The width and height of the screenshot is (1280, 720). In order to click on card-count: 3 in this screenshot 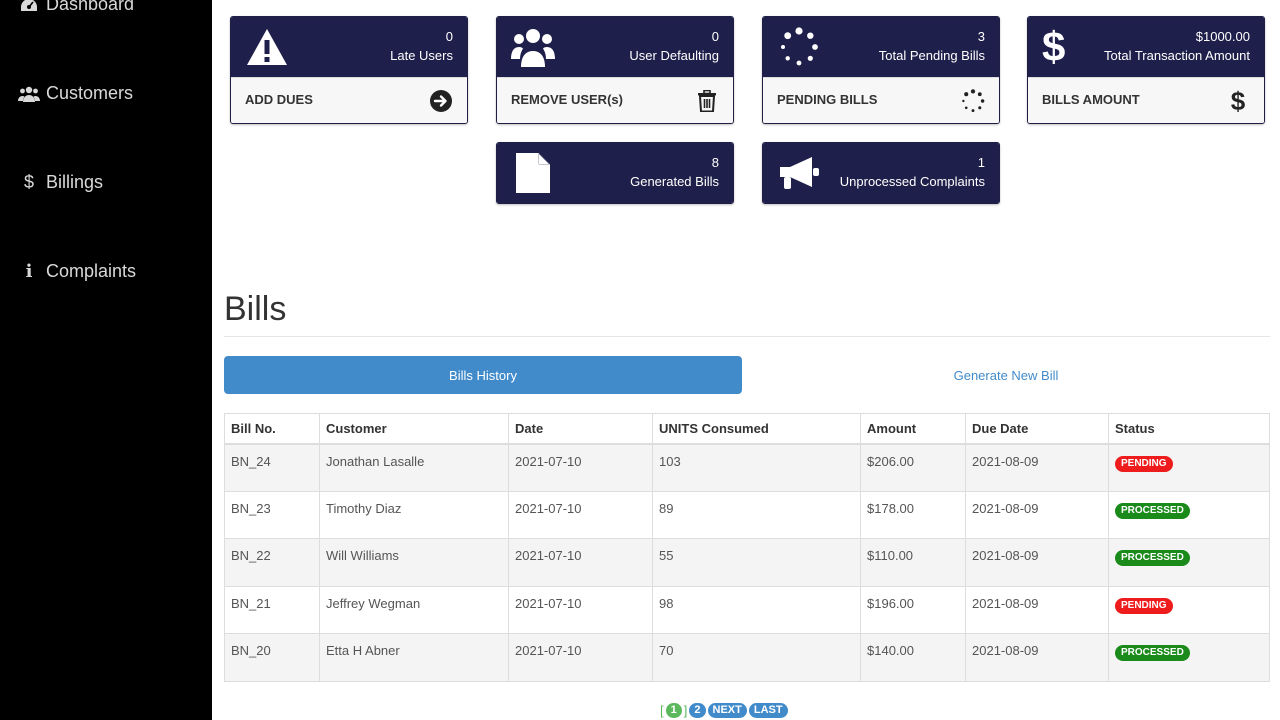, I will do `click(981, 36)`.